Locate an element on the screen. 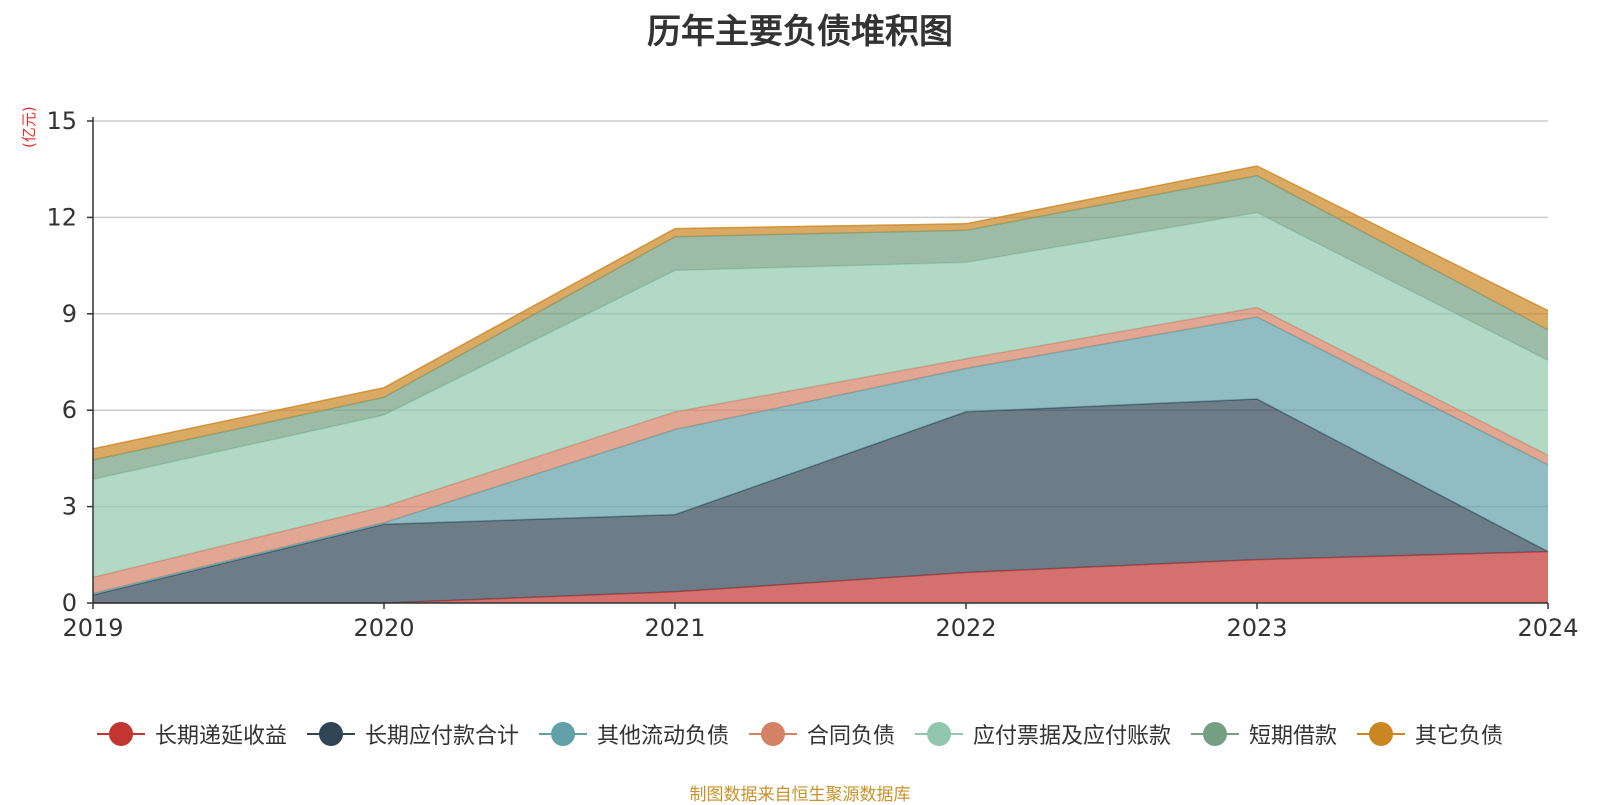 This screenshot has width=1600, height=805. y-tick-label: 15 is located at coordinates (61, 121).